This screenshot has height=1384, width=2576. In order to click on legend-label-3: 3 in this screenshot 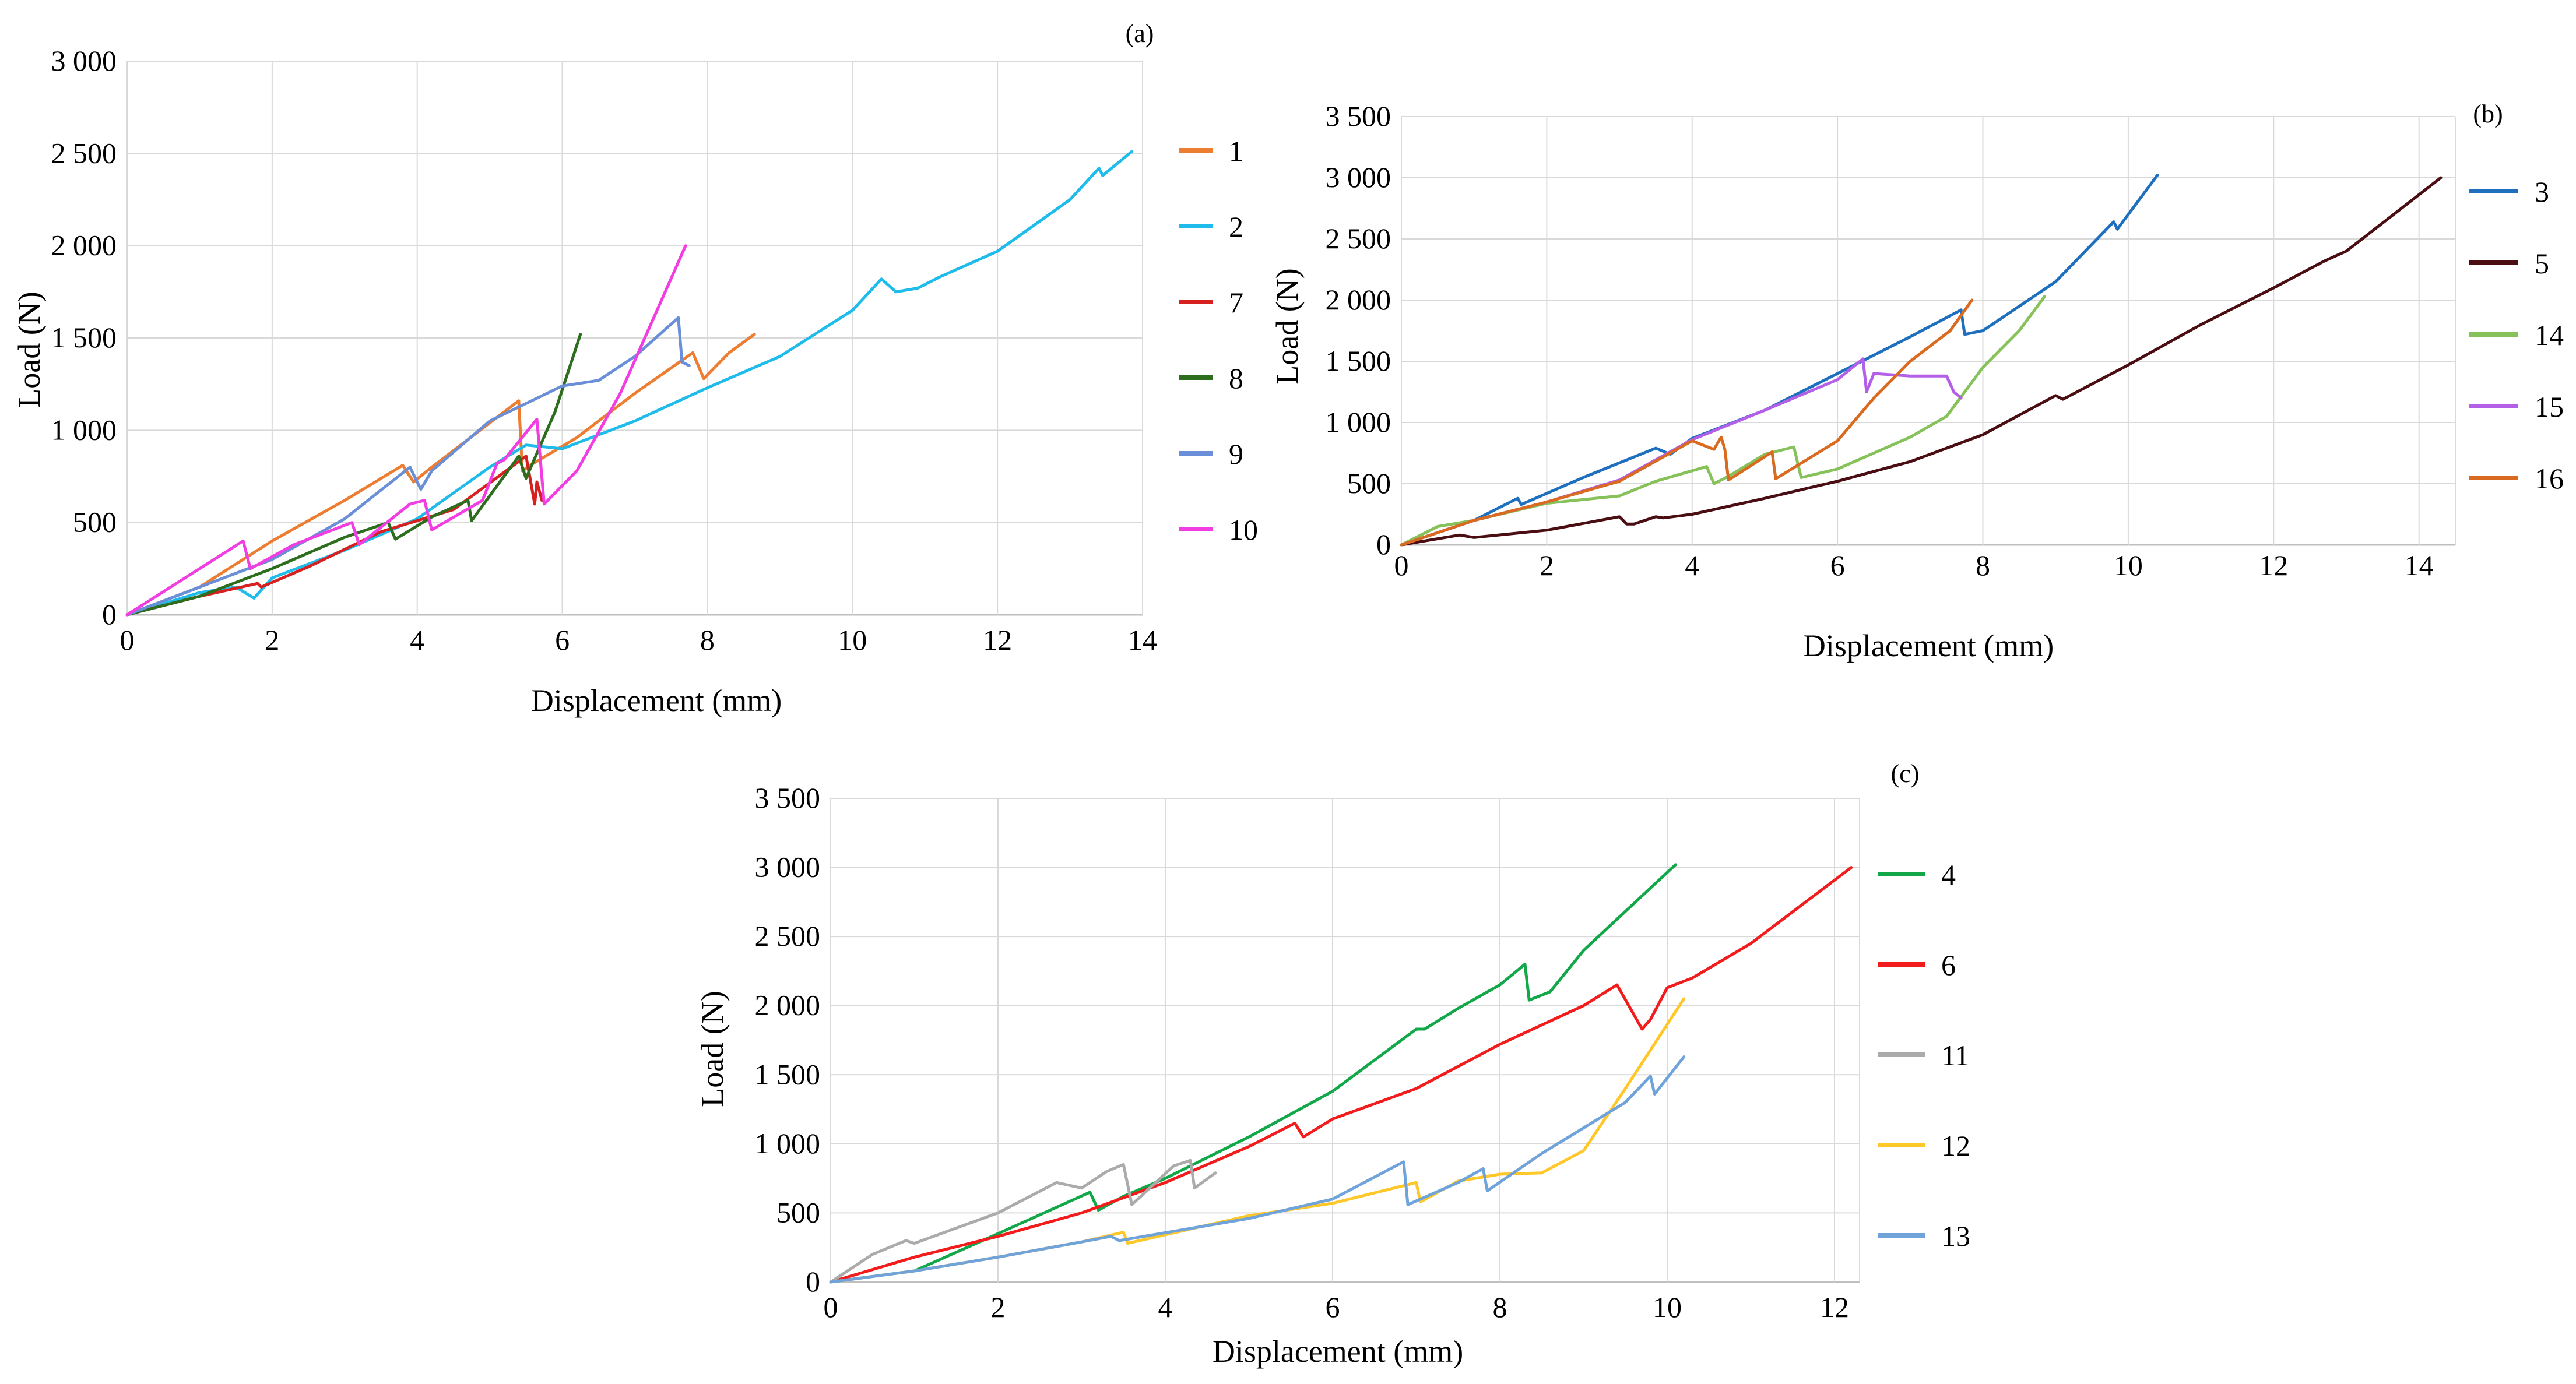, I will do `click(2542, 191)`.